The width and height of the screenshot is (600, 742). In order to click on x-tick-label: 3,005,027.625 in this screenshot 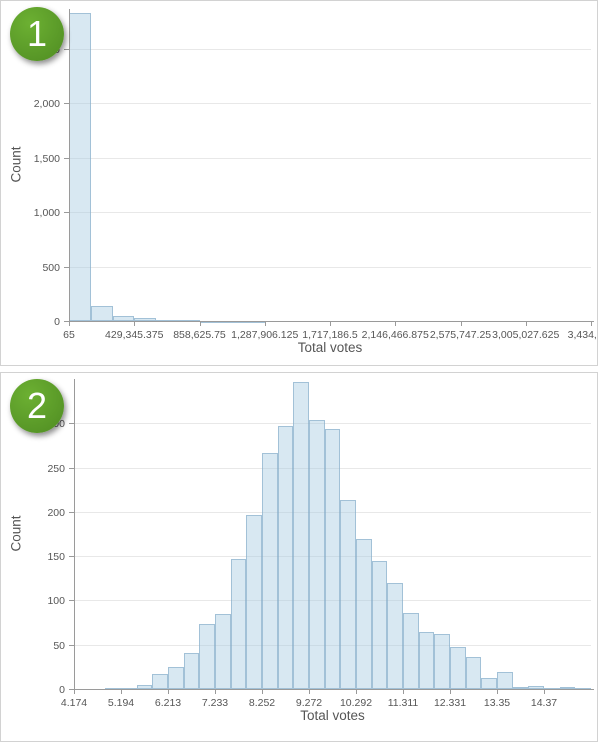, I will do `click(526, 335)`.